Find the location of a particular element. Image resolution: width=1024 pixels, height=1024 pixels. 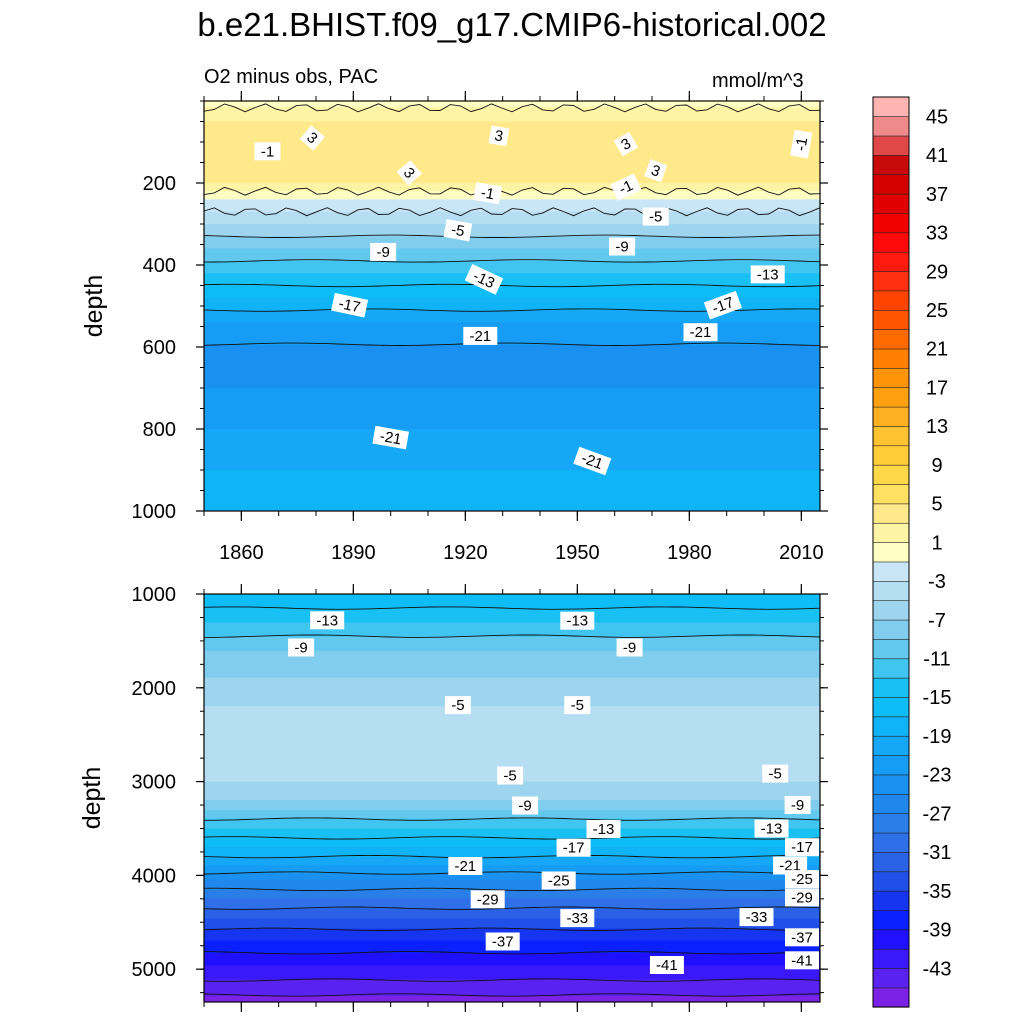

contour-label: -17 is located at coordinates (573, 847).